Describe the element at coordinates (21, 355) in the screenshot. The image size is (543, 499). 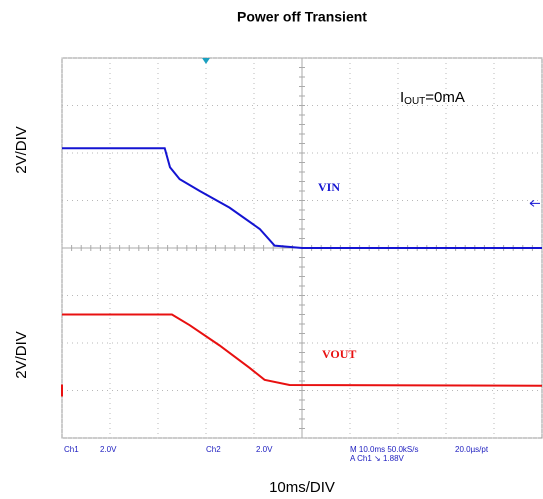
I see `y2-axis-label: 2V/DIV` at that location.